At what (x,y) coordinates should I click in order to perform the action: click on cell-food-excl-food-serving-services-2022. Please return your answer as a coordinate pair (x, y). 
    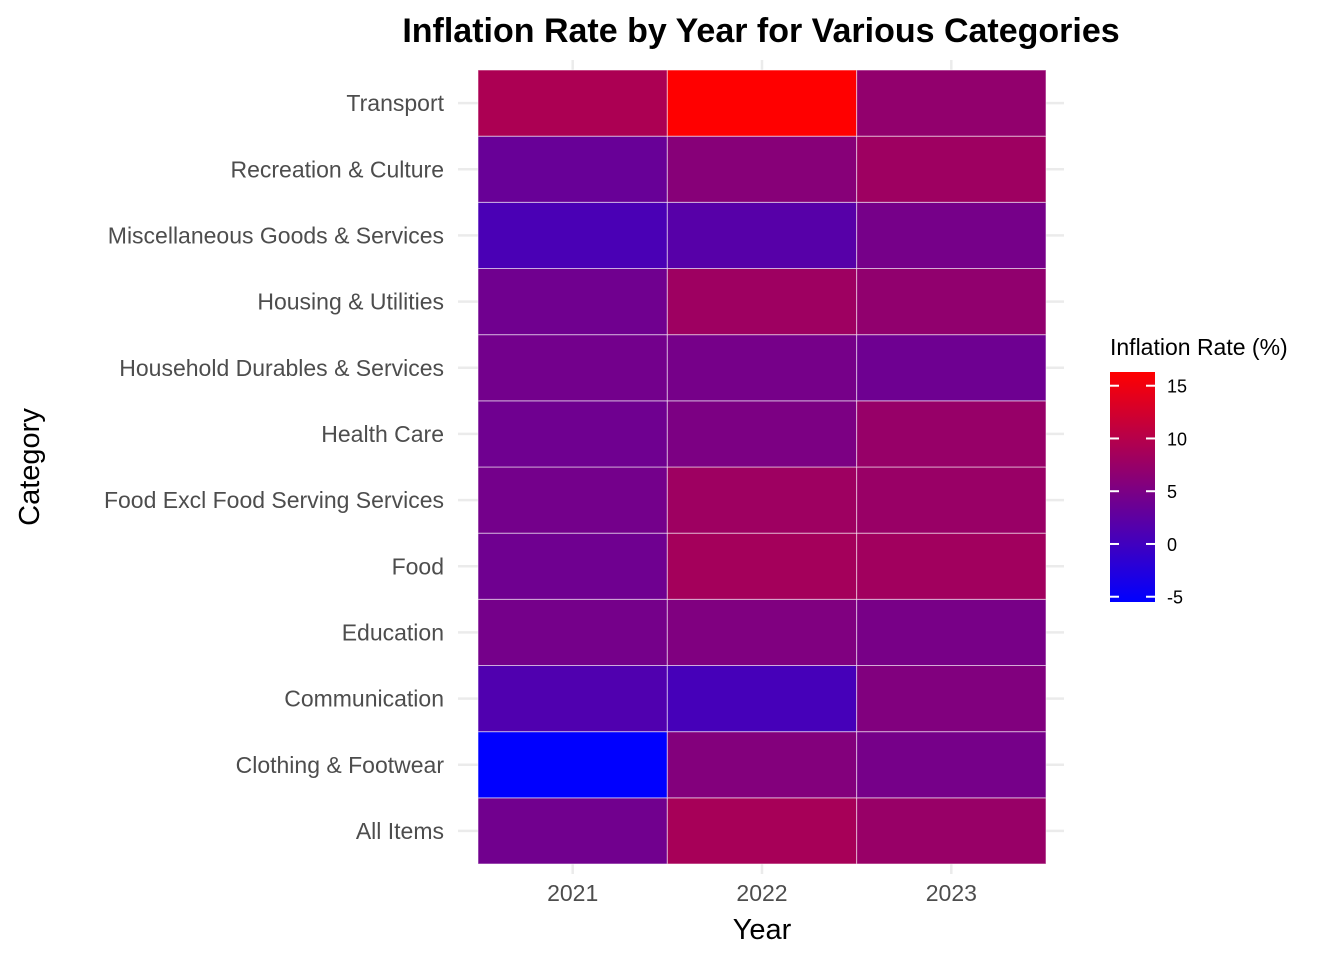
    Looking at the image, I should click on (762, 500).